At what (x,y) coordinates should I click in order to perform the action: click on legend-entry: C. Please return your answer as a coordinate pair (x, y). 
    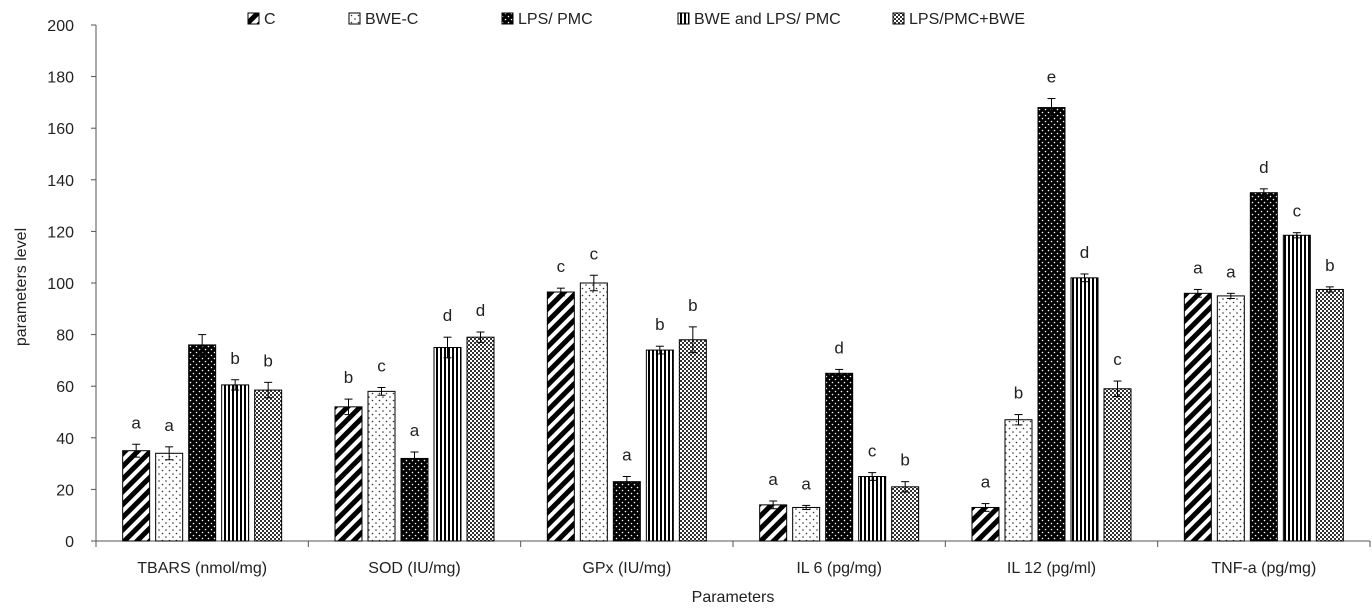
    Looking at the image, I should click on (270, 19).